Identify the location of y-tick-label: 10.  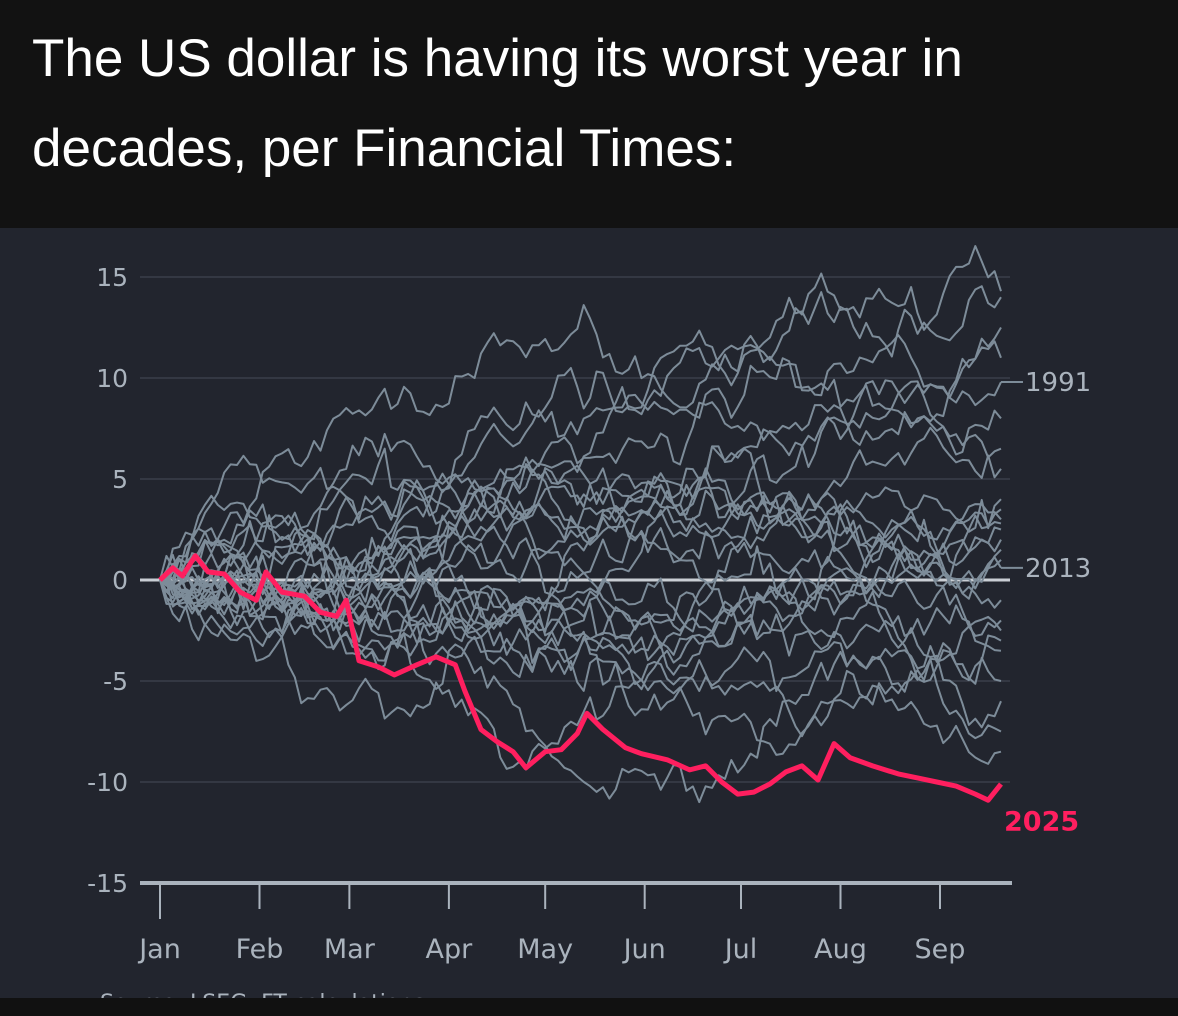
(112, 378).